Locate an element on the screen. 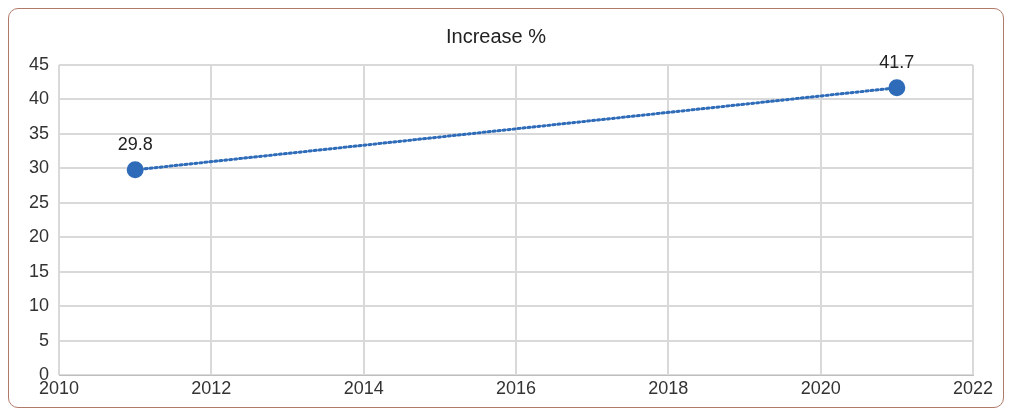 This screenshot has width=1012, height=418. y-tick-label: 25 is located at coordinates (39, 201).